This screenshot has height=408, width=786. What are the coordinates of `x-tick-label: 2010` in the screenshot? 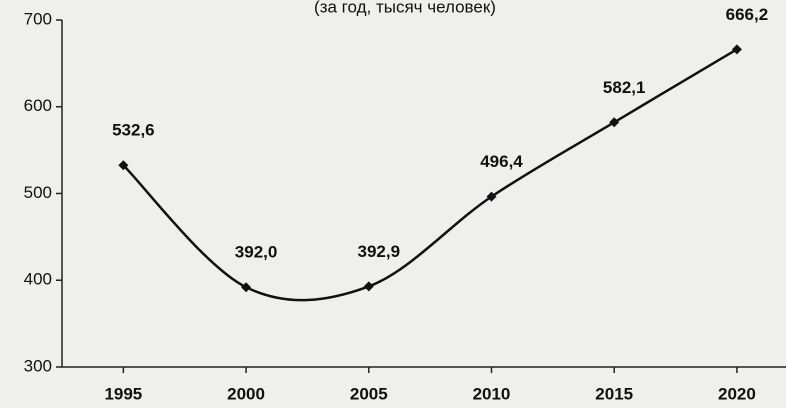 It's located at (492, 393).